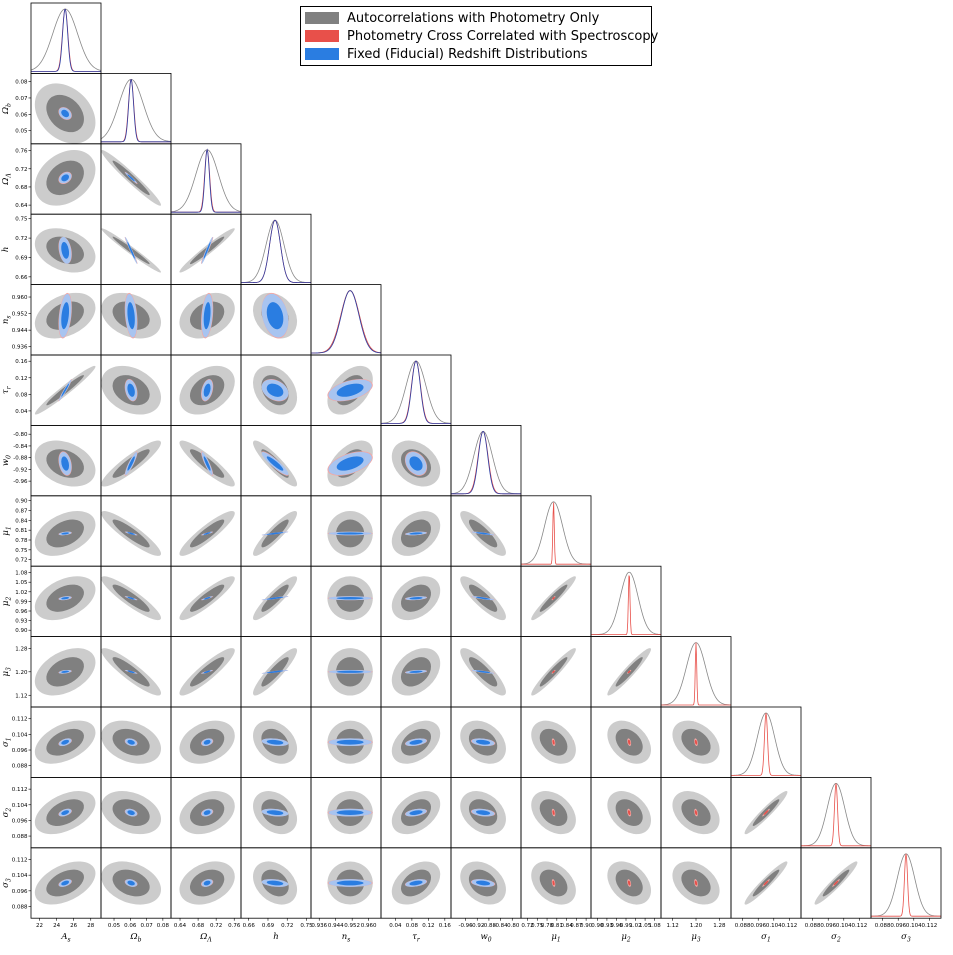 Image resolution: width=953 pixels, height=955 pixels. What do you see at coordinates (774, 926) in the screenshot?
I see `x-tick-label-sigma-1: 0.104` at bounding box center [774, 926].